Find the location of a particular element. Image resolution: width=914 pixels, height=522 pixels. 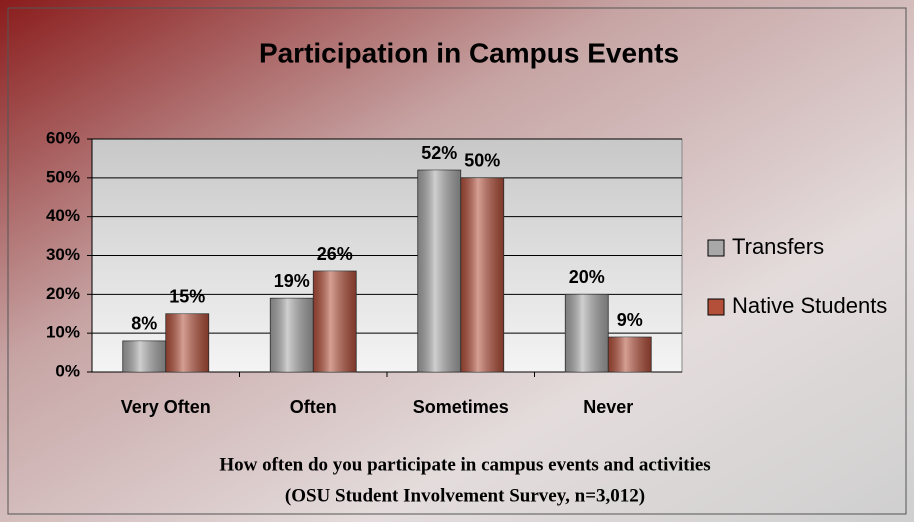

y-tick-label: 10% is located at coordinates (63, 332).